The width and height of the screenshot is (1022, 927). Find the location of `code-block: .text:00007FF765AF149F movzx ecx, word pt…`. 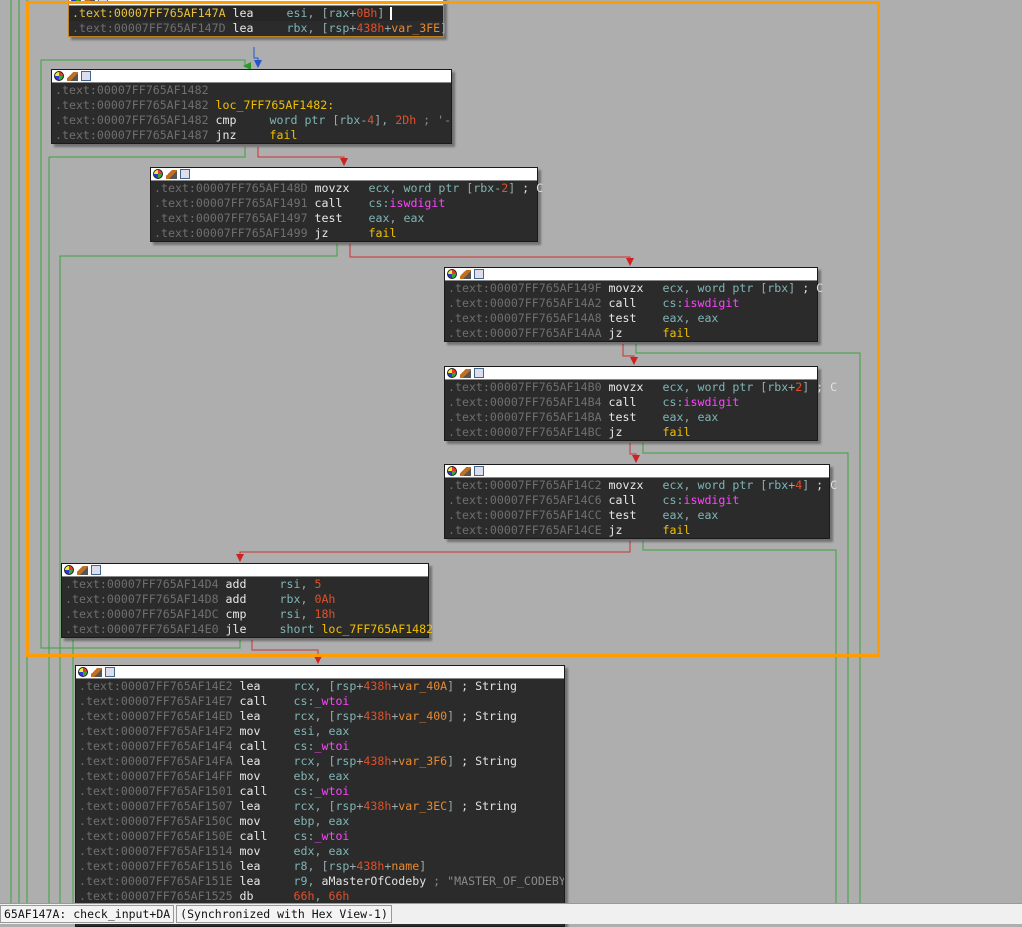

code-block: .text:00007FF765AF149F movzx ecx, word pt… is located at coordinates (633, 304).